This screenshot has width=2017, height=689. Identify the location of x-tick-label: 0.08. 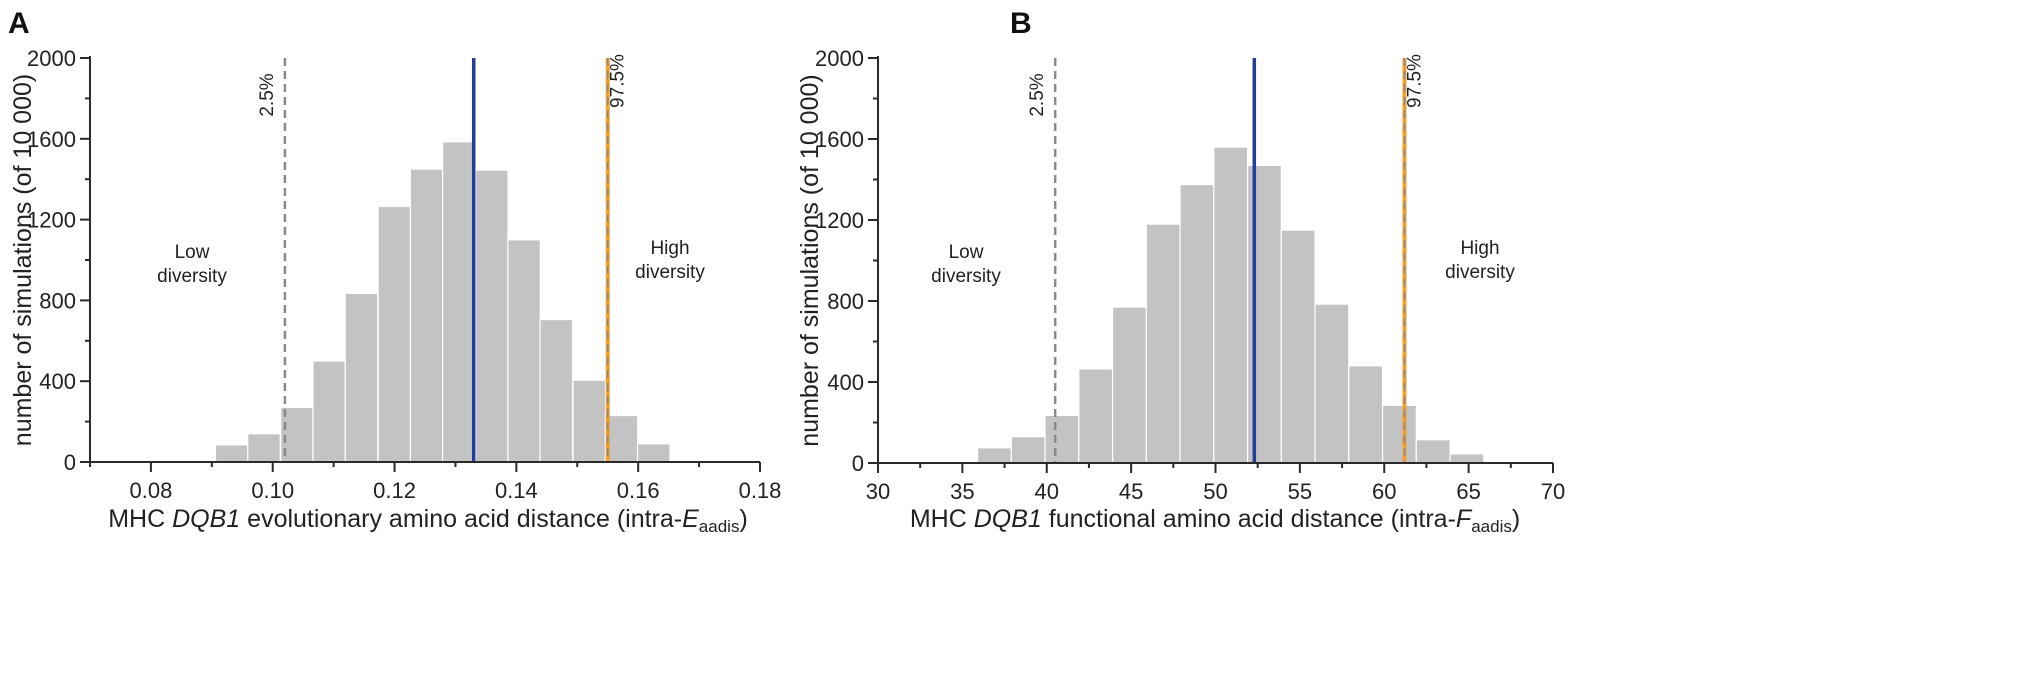
(150, 490).